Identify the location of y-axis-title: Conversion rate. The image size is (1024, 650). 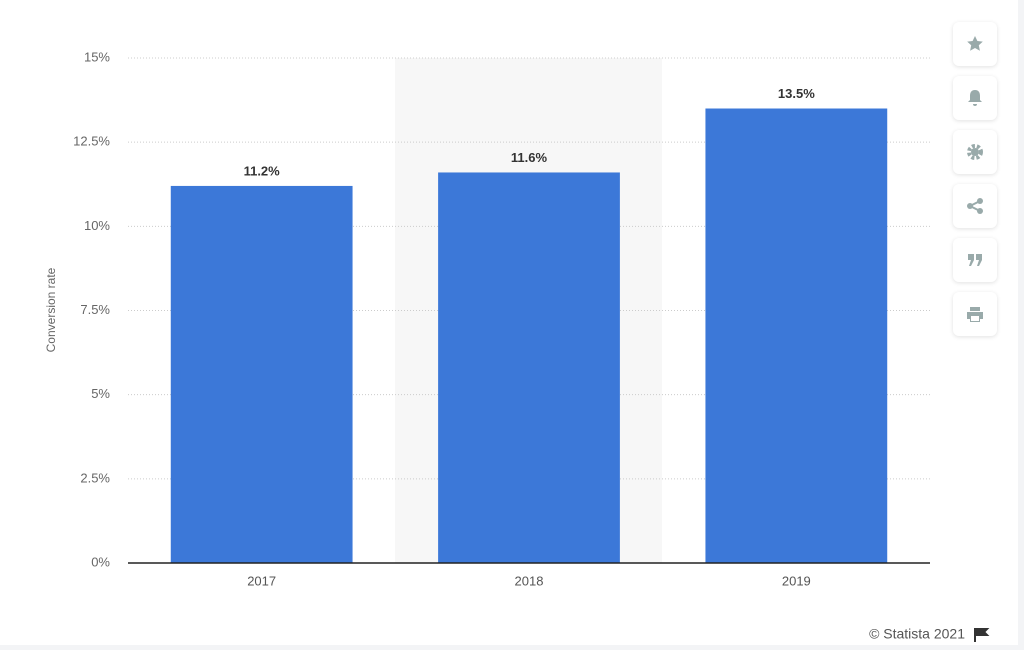
(51, 309).